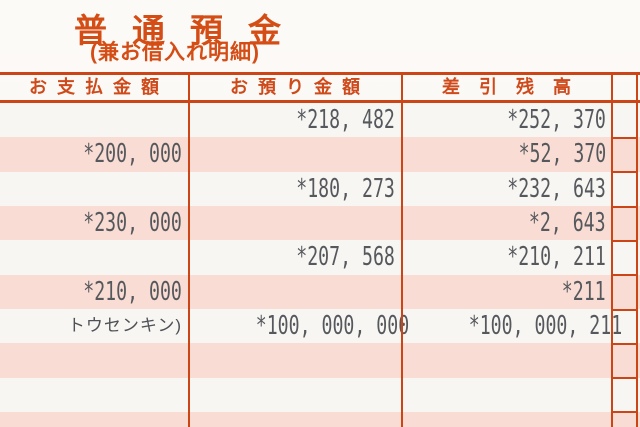 Image resolution: width=640 pixels, height=427 pixels. I want to click on deposit-cell: *180, 273, so click(345, 188).